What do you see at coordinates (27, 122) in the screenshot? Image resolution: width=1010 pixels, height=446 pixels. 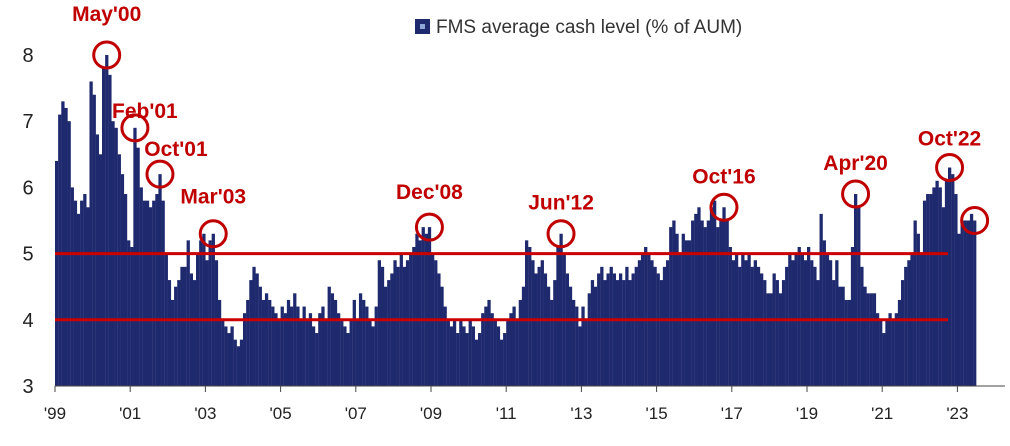 I see `y-tick-label: 7` at bounding box center [27, 122].